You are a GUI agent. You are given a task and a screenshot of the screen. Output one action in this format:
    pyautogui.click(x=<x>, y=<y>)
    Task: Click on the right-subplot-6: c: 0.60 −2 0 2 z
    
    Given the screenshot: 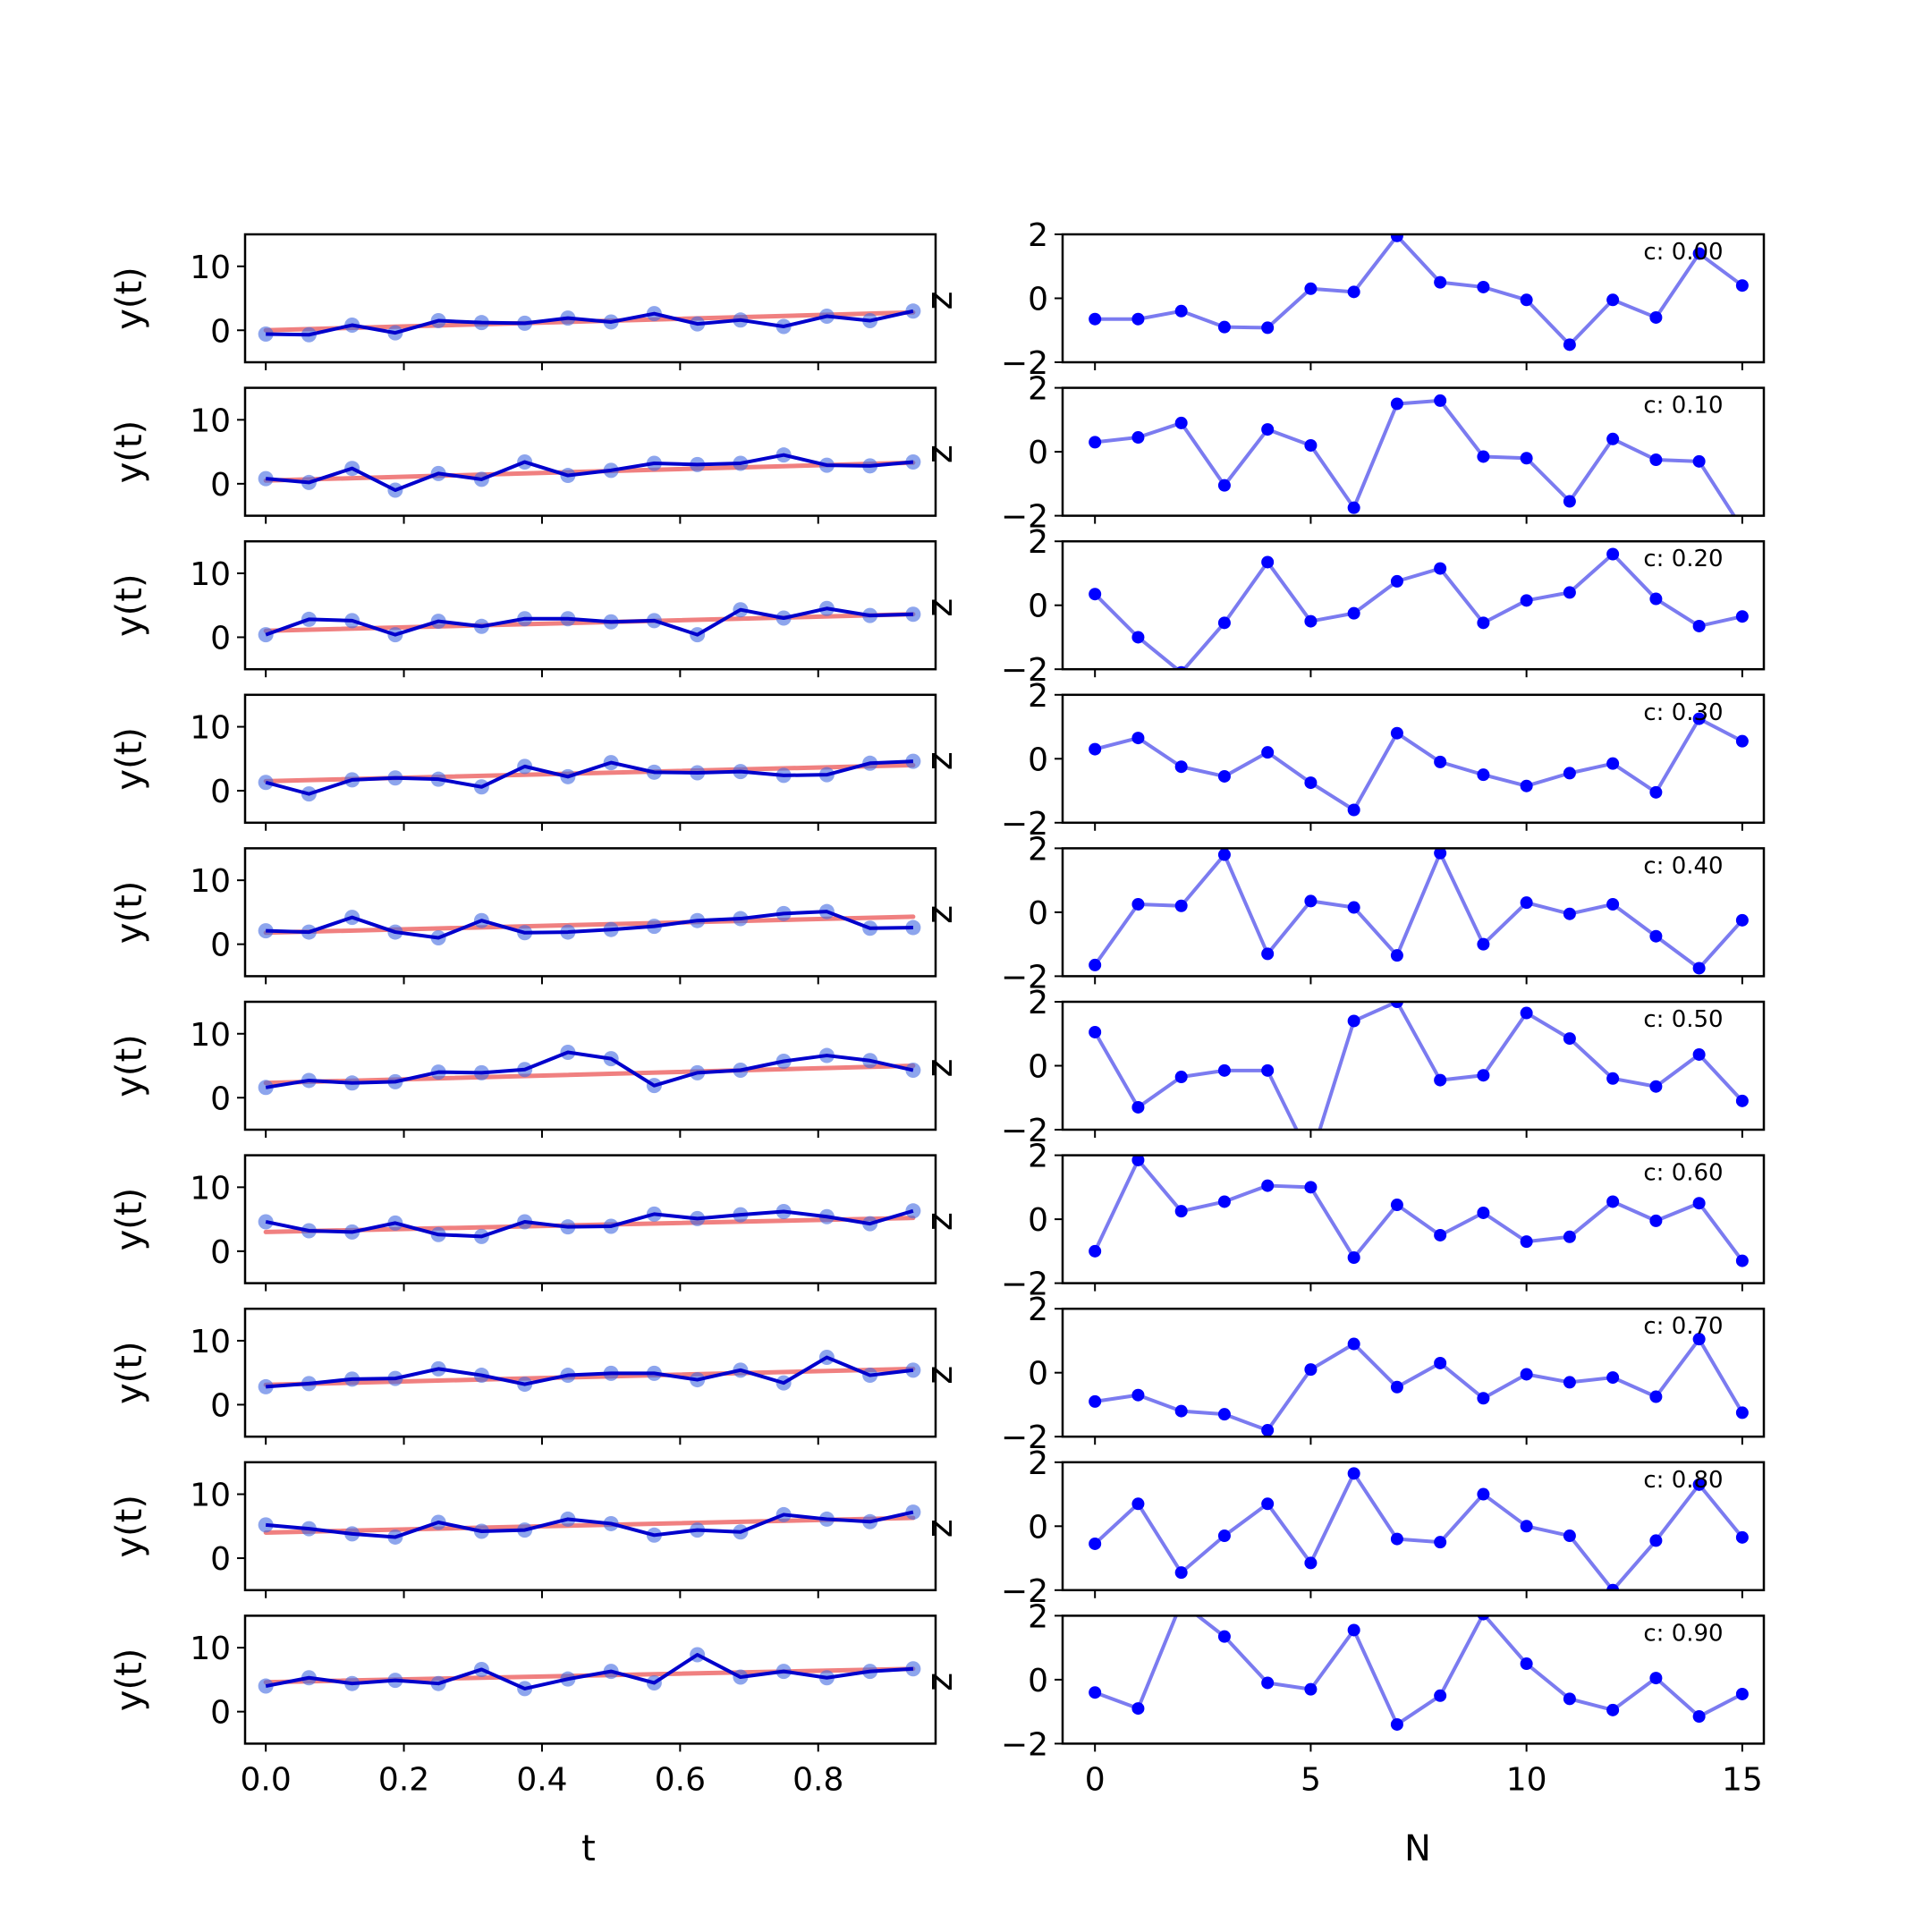 What is the action you would take?
    pyautogui.click(x=1342, y=1221)
    